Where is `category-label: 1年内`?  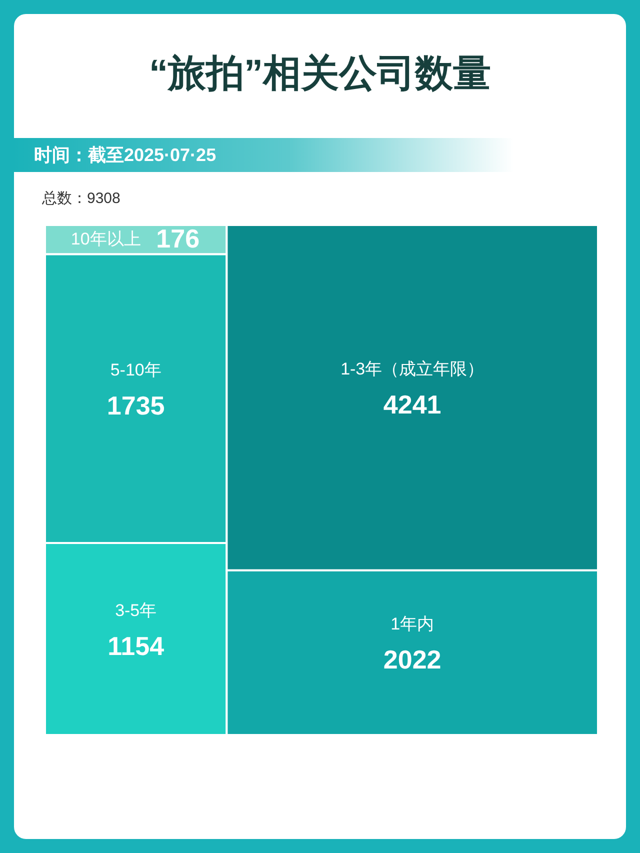 category-label: 1年内 is located at coordinates (412, 624).